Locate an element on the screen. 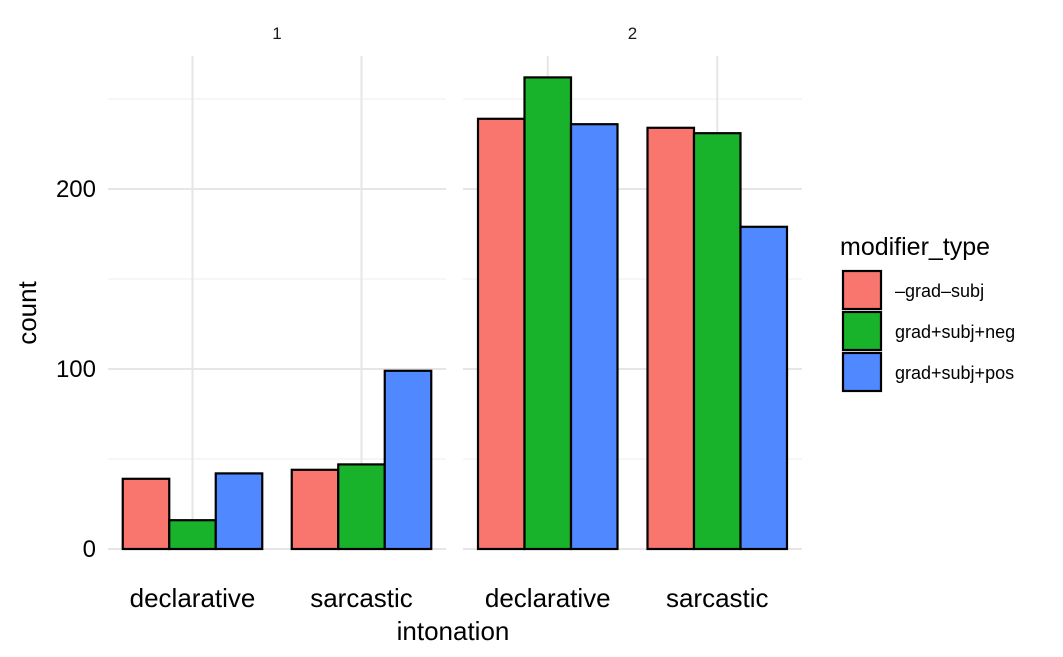 The image size is (1063, 657). facet-label: 1 is located at coordinates (276, 33).